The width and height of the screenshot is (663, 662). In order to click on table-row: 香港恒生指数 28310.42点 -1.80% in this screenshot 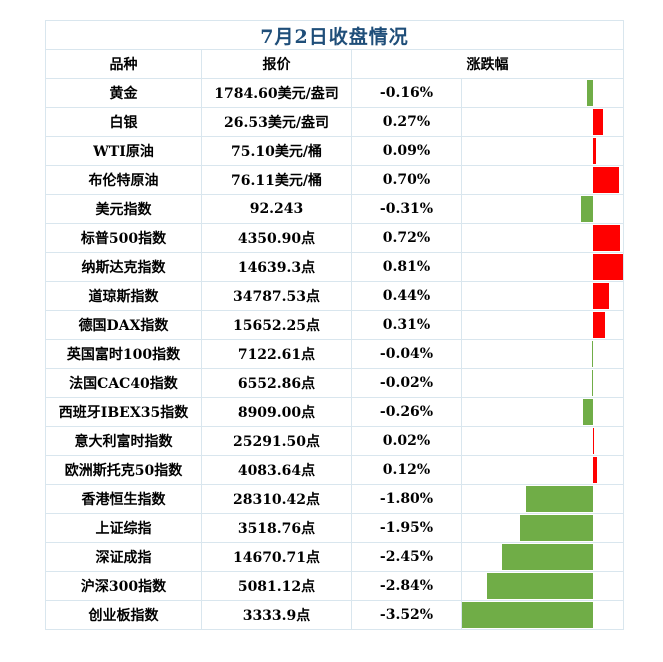, I will do `click(335, 499)`.